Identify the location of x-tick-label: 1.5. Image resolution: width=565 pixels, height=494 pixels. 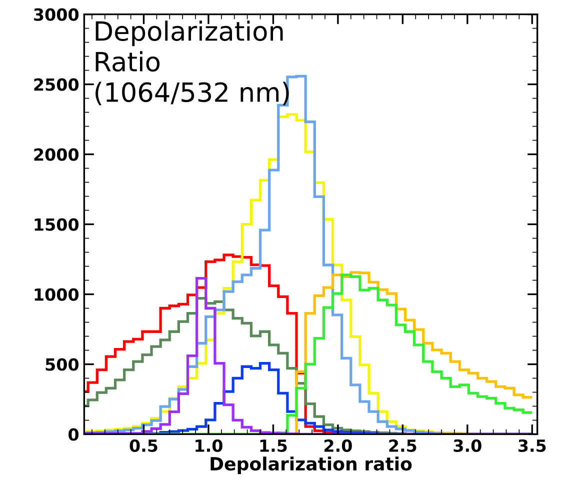
(273, 446).